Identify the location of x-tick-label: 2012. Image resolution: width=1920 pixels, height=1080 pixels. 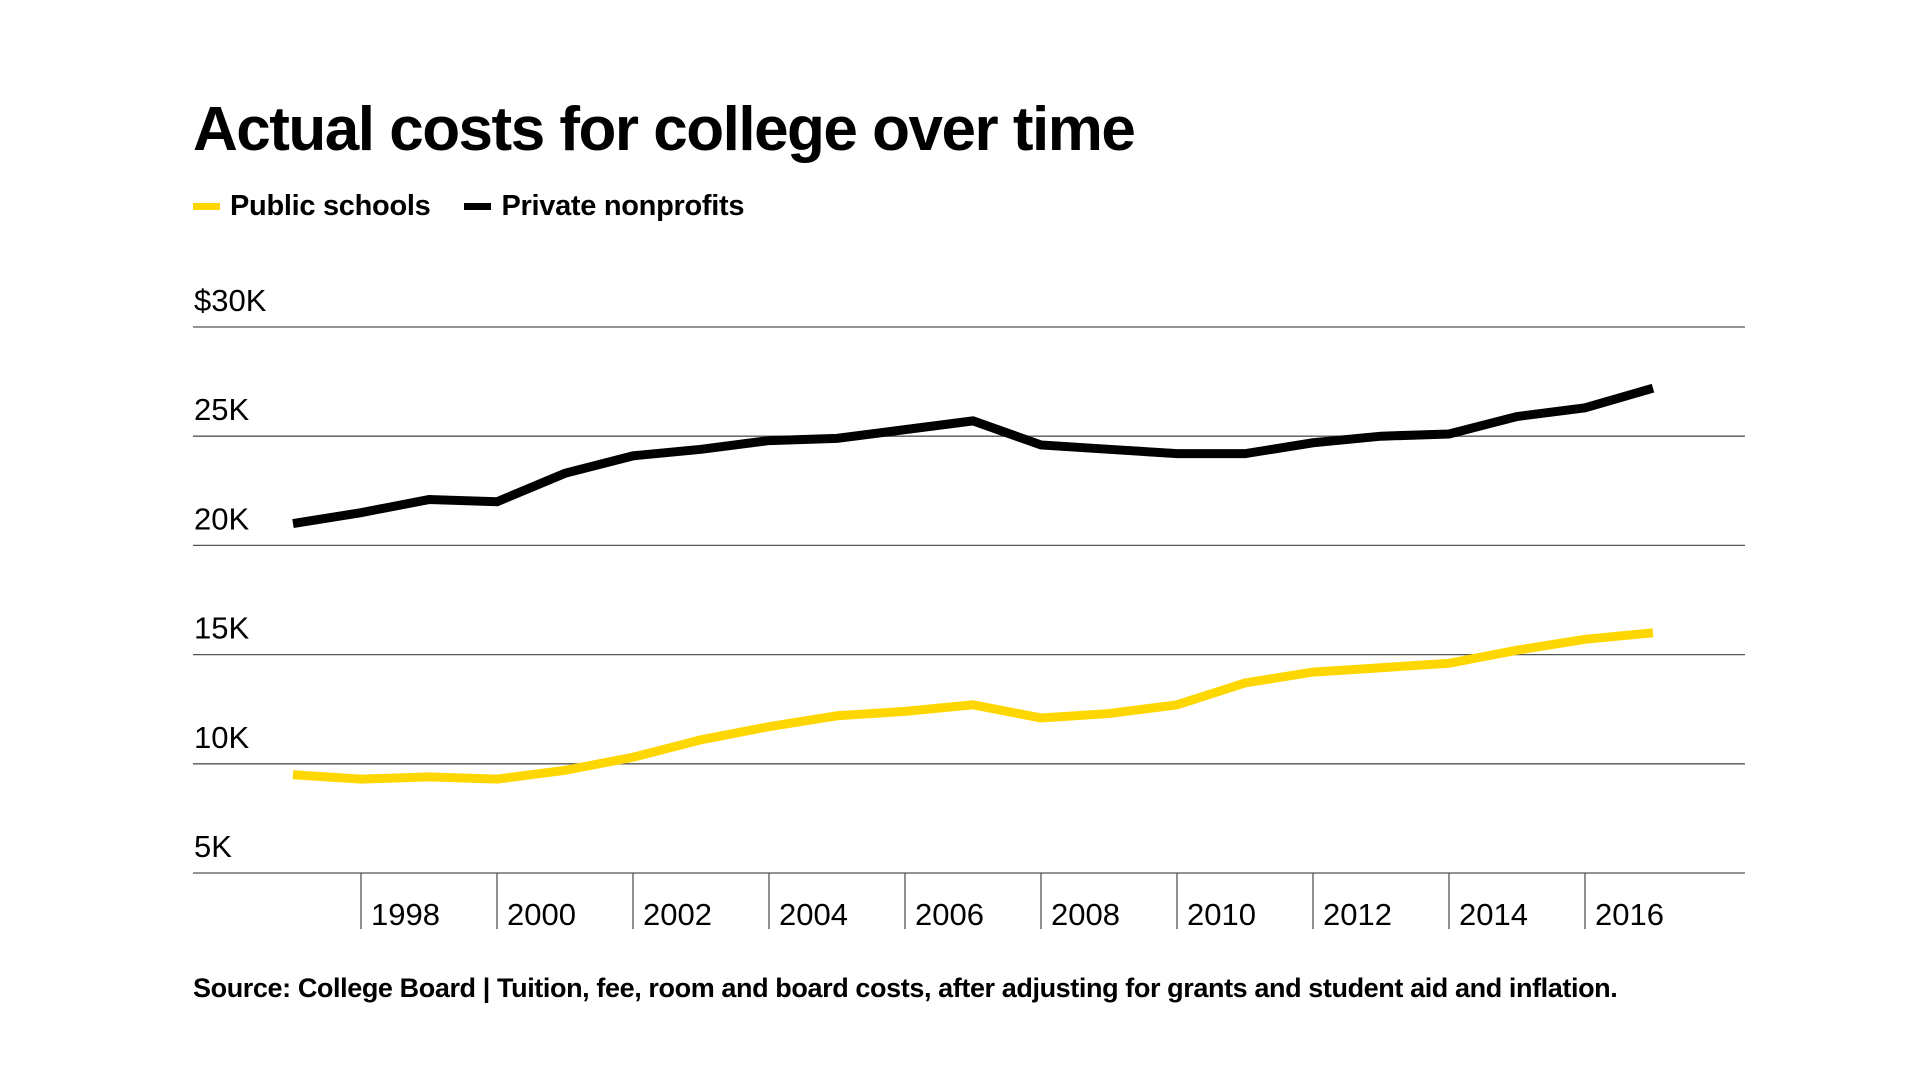
(1357, 914).